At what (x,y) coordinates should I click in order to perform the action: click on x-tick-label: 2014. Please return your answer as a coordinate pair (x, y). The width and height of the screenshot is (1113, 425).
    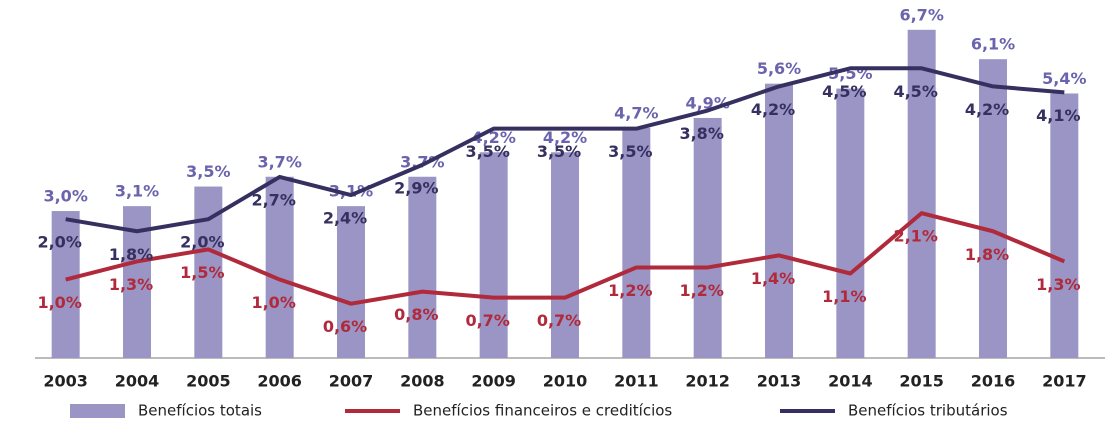
    Looking at the image, I should click on (850, 381).